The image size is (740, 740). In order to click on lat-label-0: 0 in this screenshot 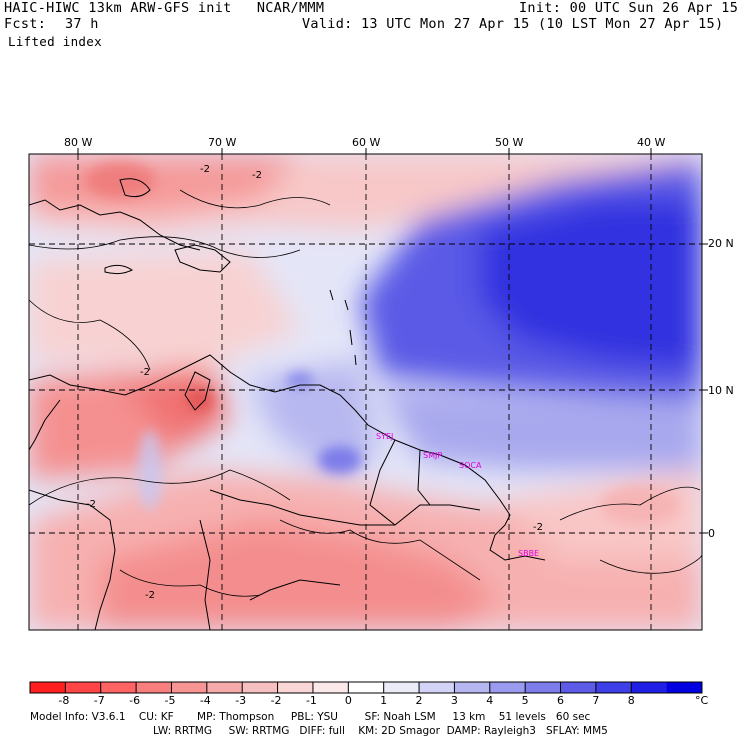, I will do `click(711, 533)`.